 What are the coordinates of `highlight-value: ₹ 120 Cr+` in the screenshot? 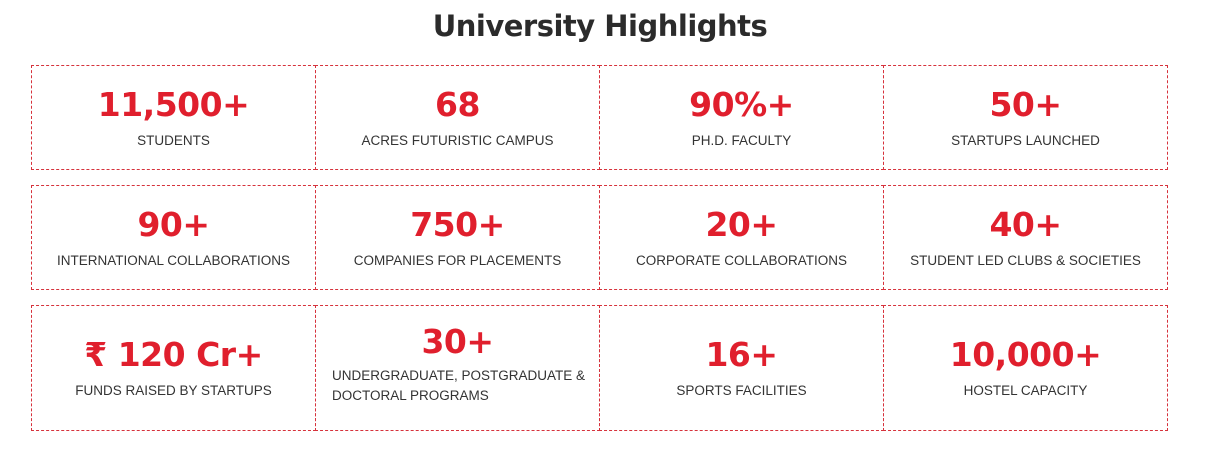 It's located at (173, 354).